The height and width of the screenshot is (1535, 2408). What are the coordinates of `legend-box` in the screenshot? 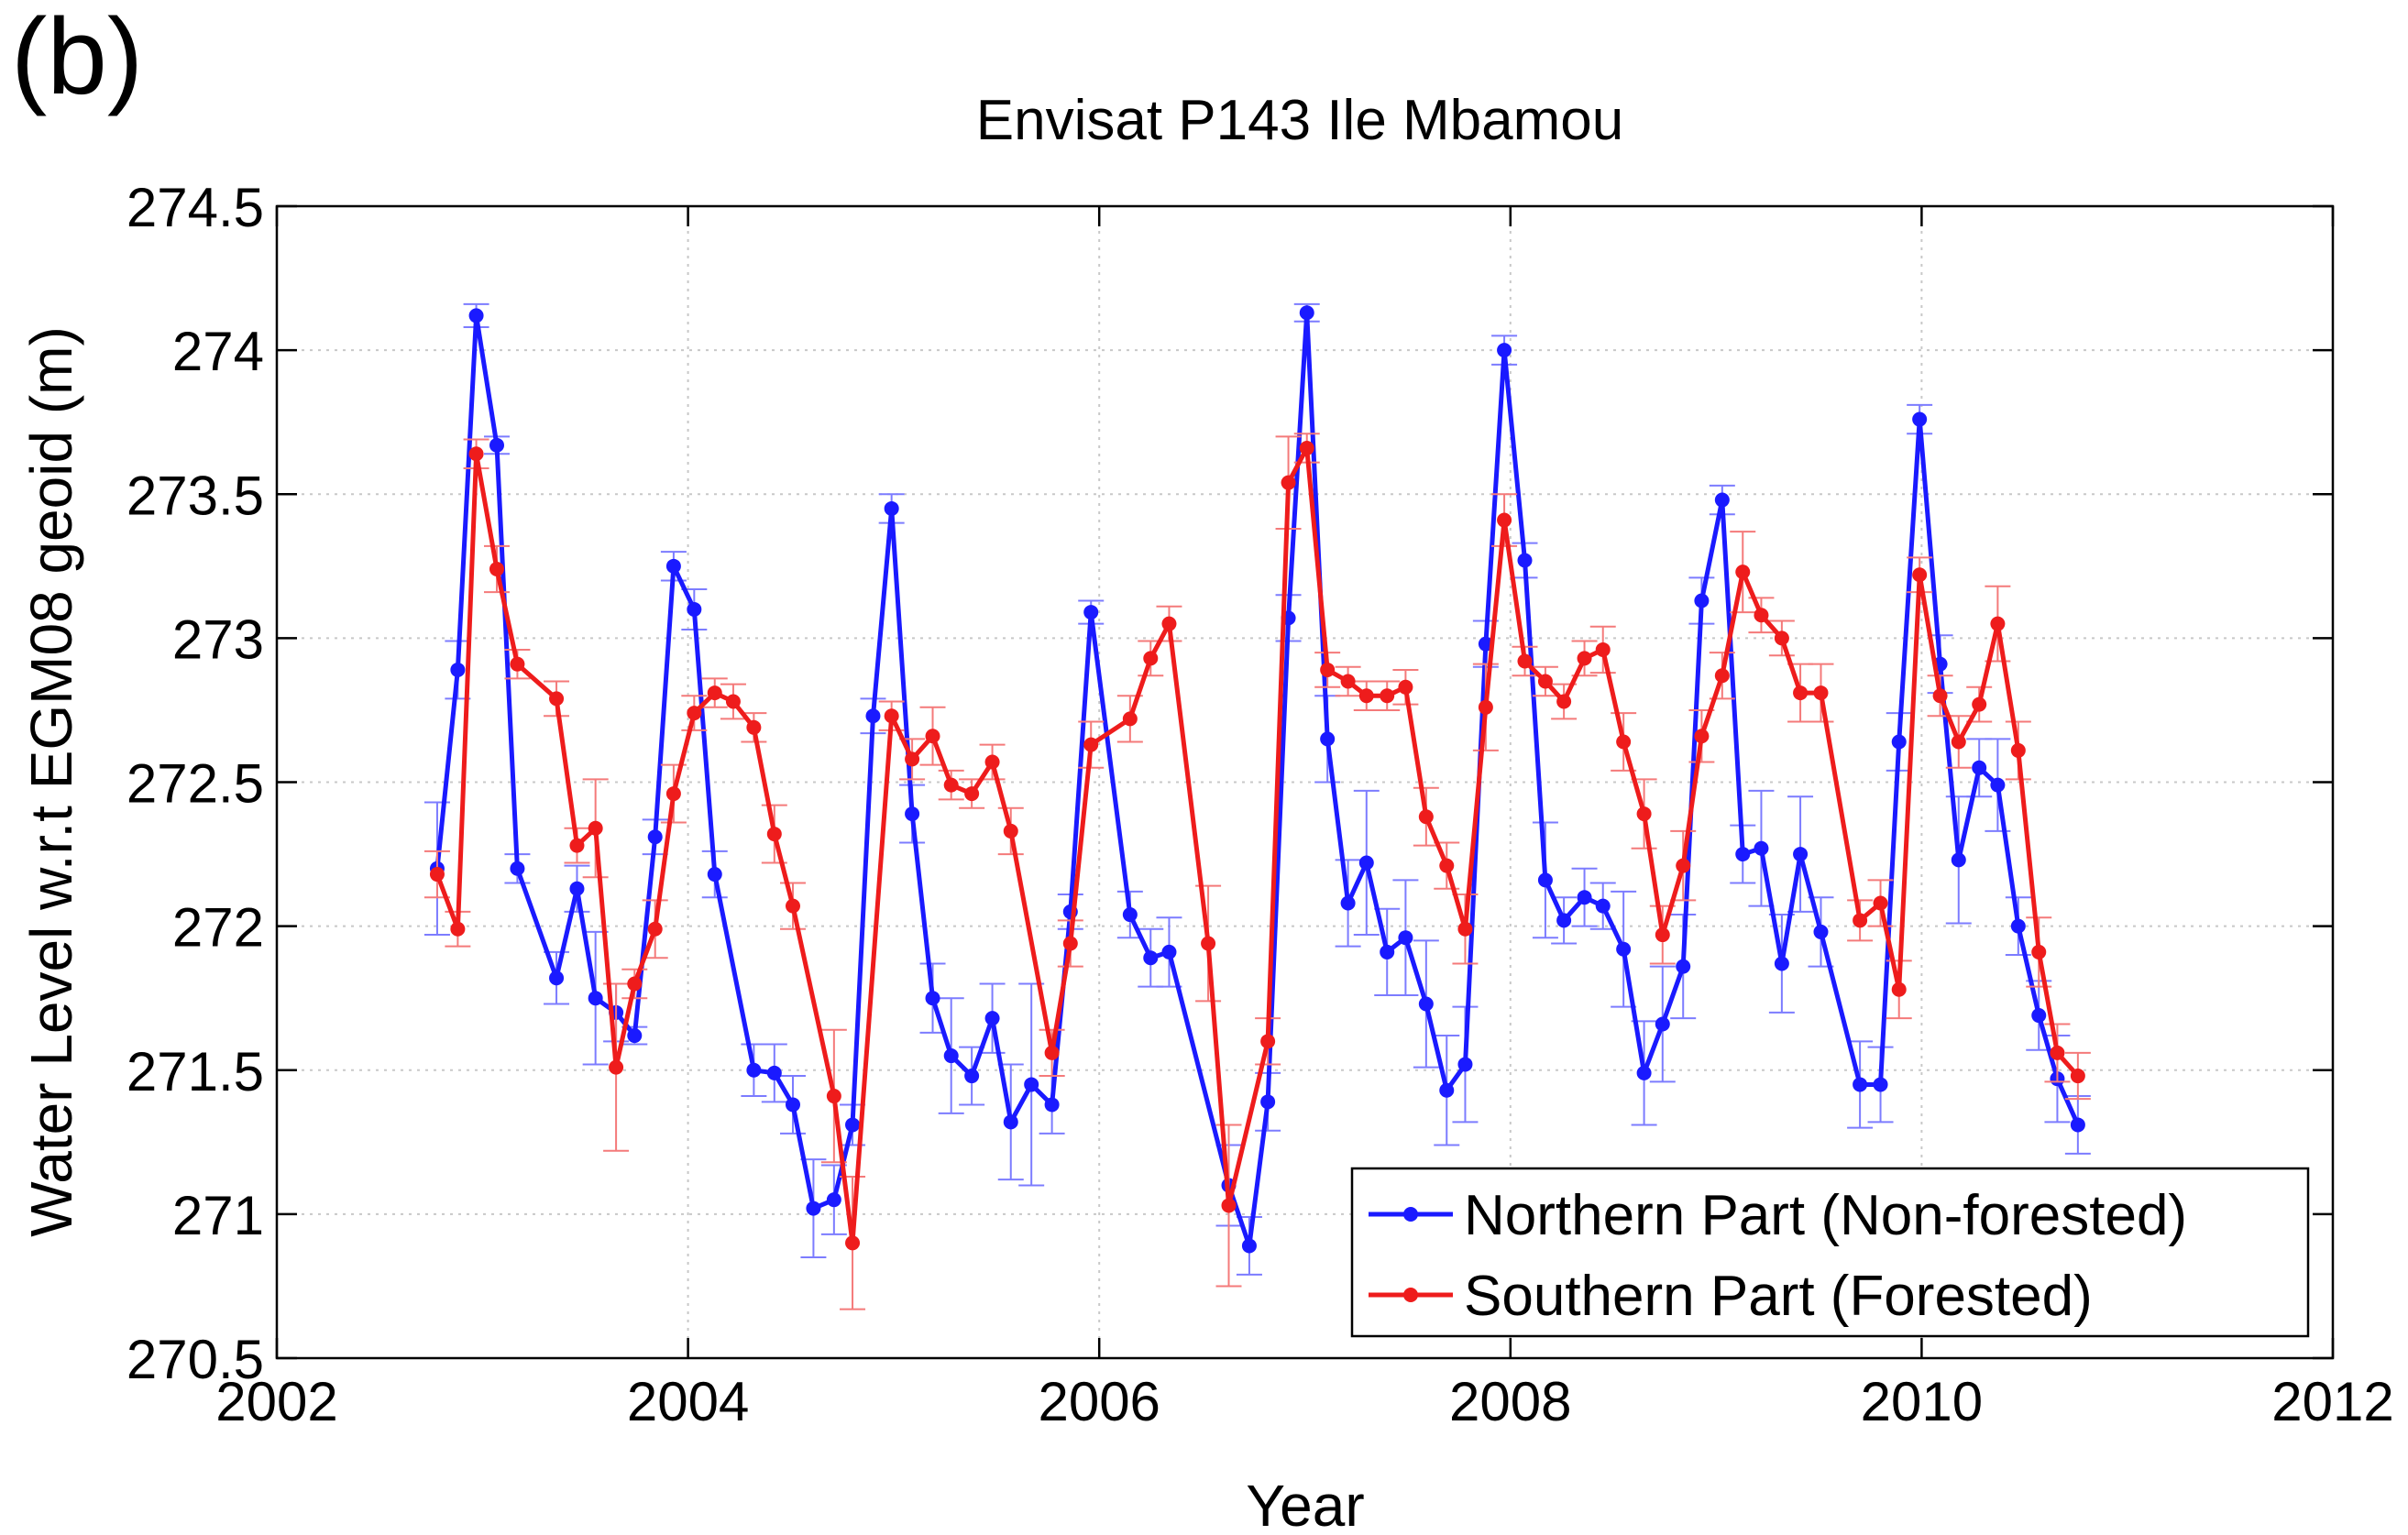 It's located at (1830, 1253).